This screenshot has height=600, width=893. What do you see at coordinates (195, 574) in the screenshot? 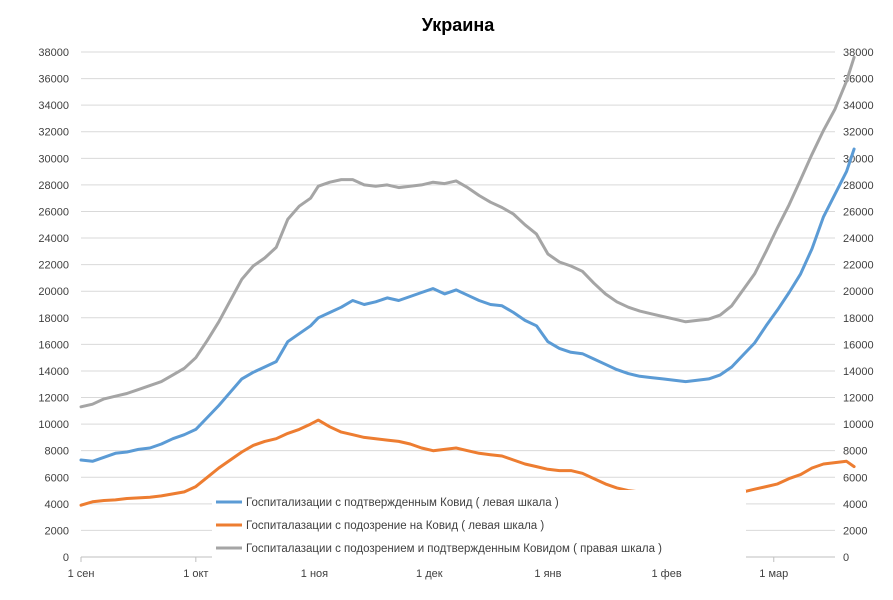
I see `x-tick-label: 1 окт` at bounding box center [195, 574].